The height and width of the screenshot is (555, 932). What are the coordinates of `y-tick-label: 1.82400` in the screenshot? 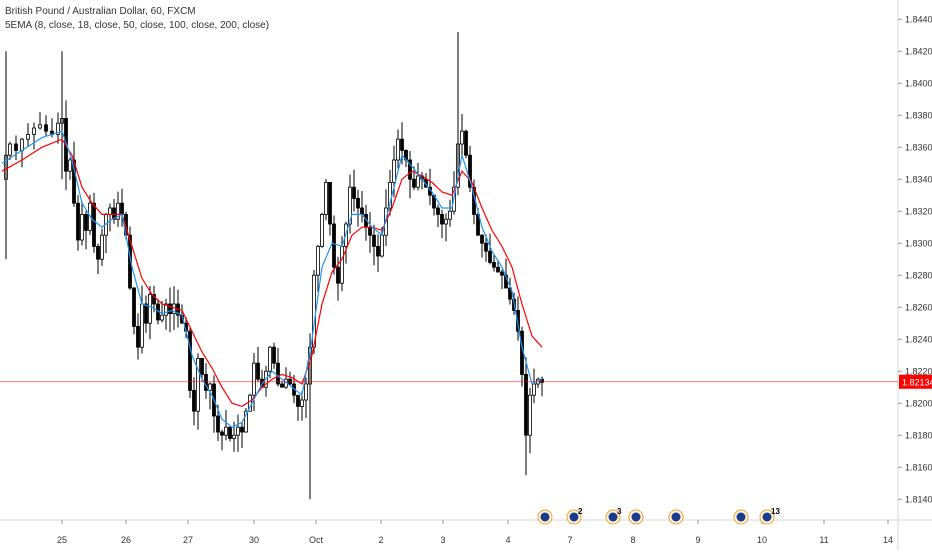 It's located at (918, 340).